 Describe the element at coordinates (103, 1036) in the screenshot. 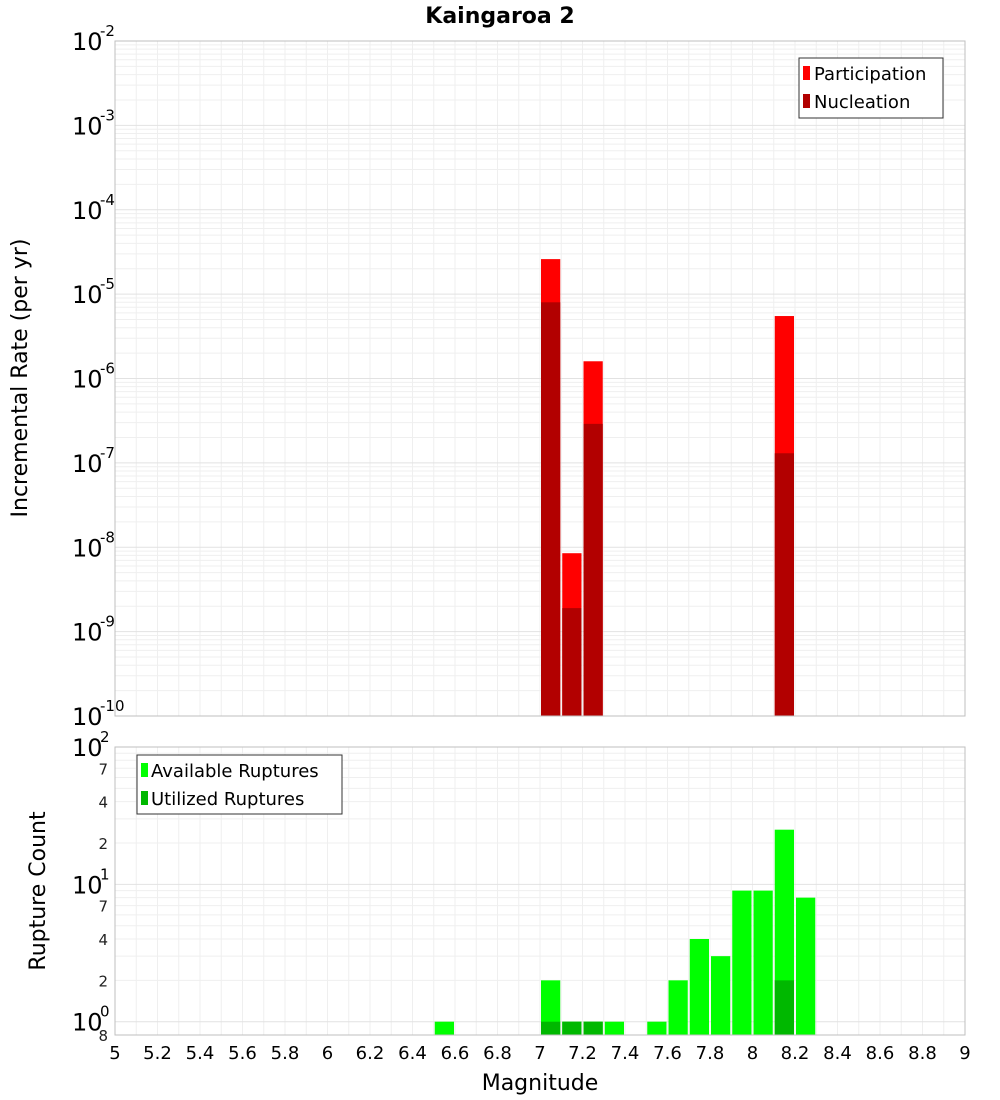

I see `y-tick-label: 8` at that location.